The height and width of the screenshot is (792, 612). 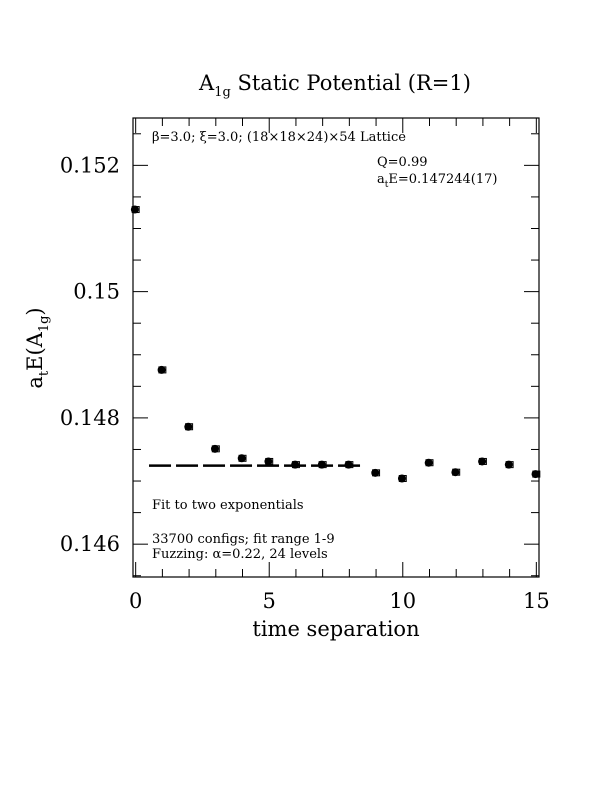 I want to click on annotation-energy: atE=0.147244(17), so click(x=437, y=181).